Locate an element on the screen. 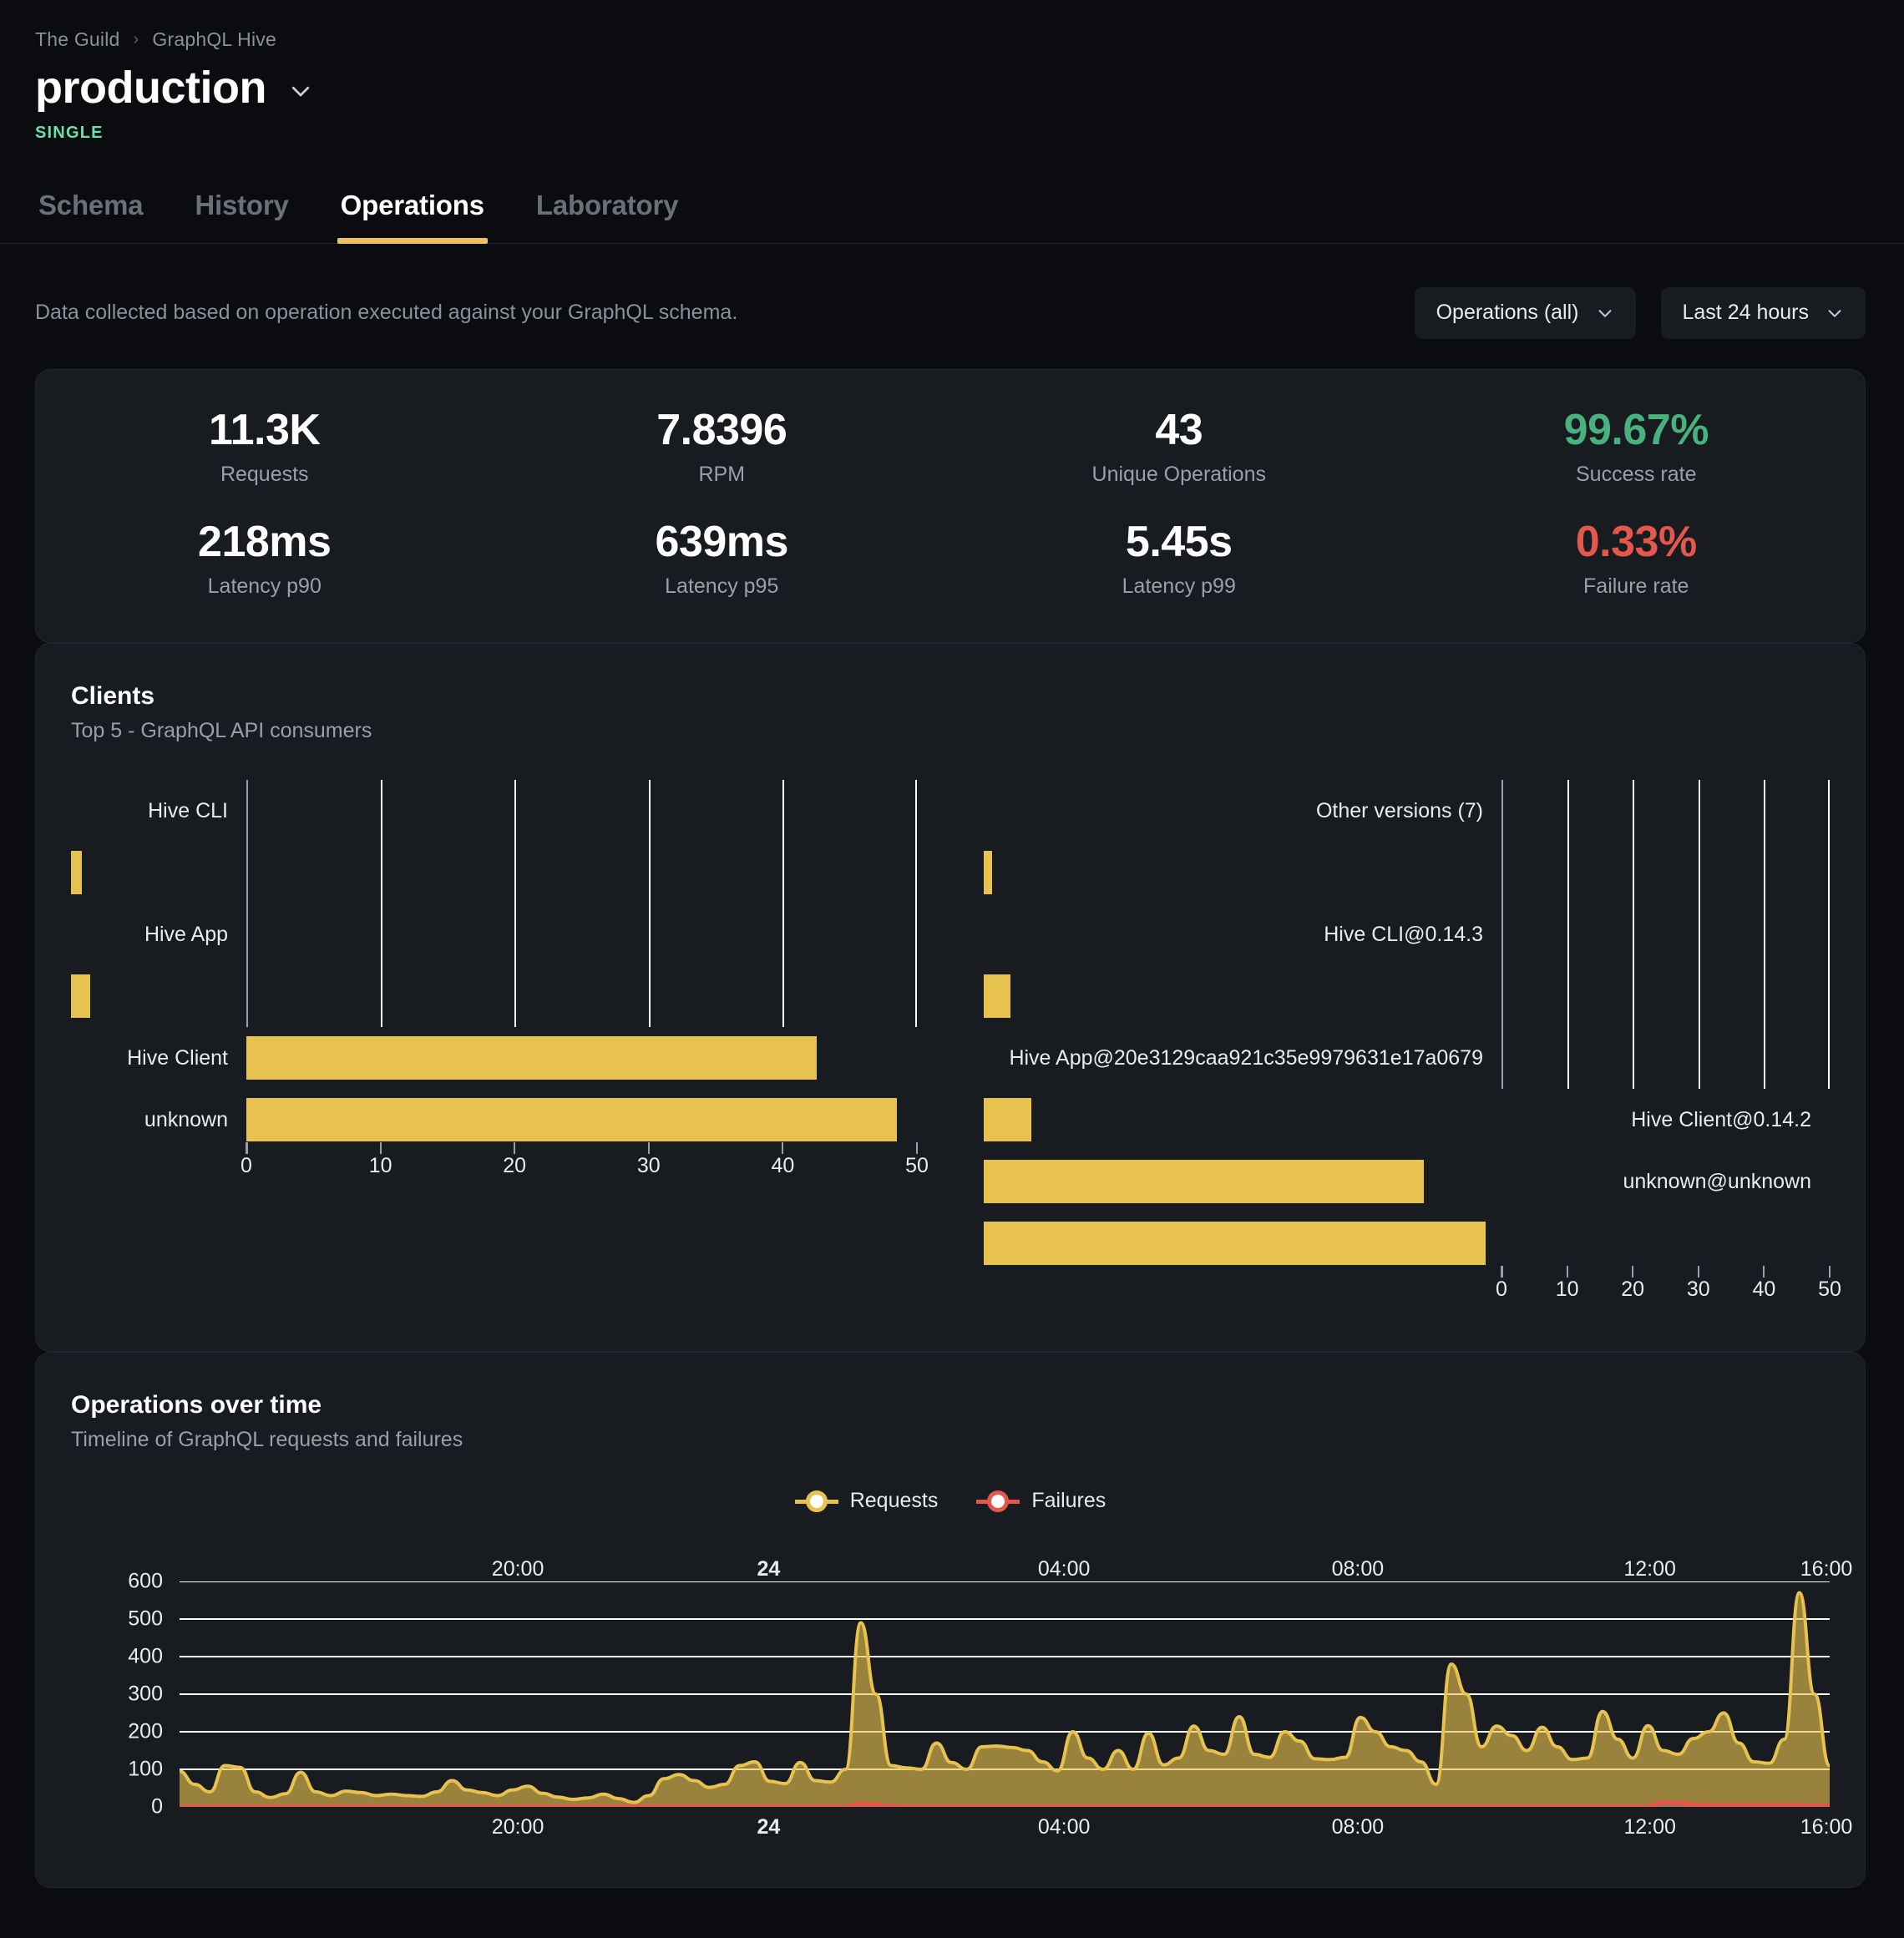  bar-label: Hive CLI is located at coordinates (188, 810).